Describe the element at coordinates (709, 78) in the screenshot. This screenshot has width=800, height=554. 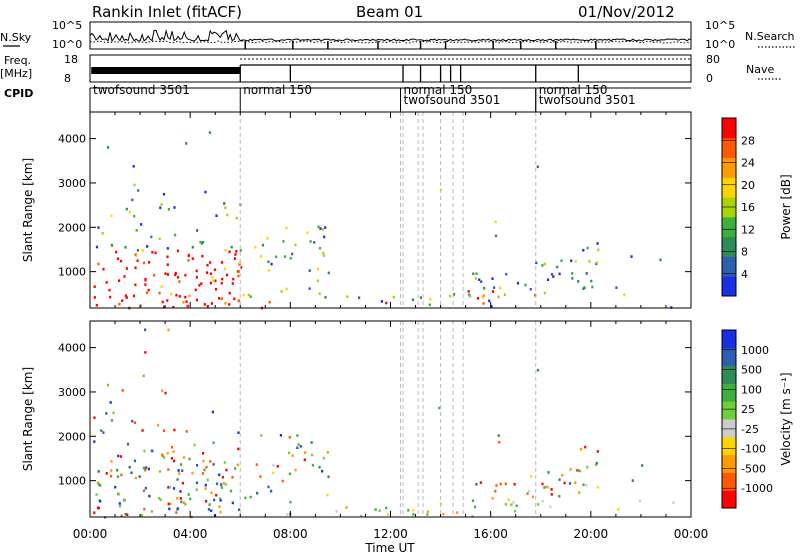
I see `nave-tick-low: 0` at that location.